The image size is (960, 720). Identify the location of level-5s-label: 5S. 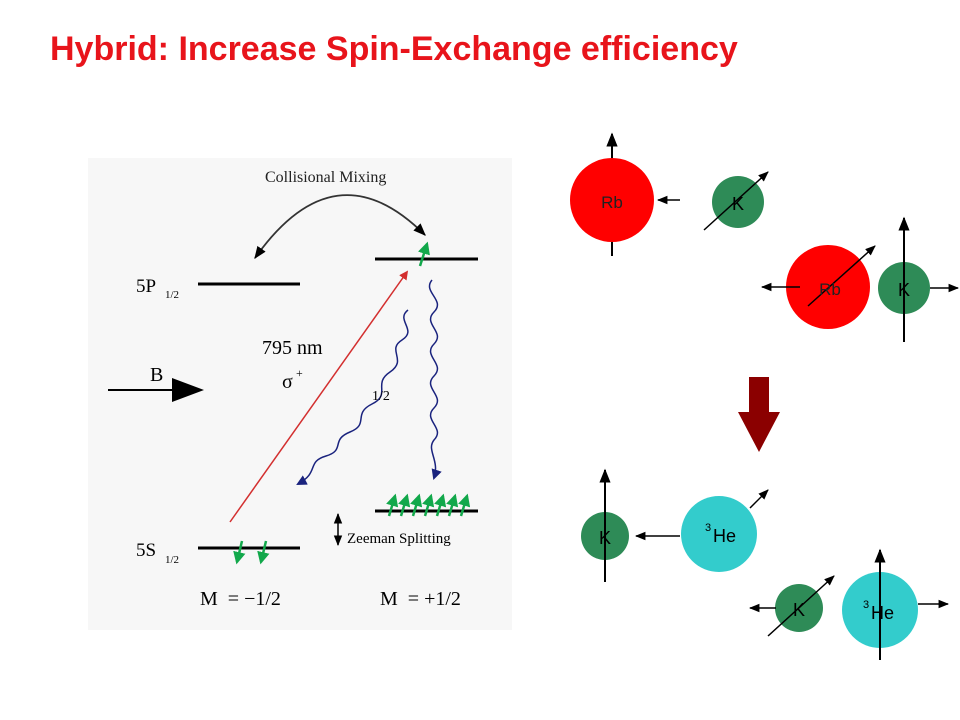
(146, 550).